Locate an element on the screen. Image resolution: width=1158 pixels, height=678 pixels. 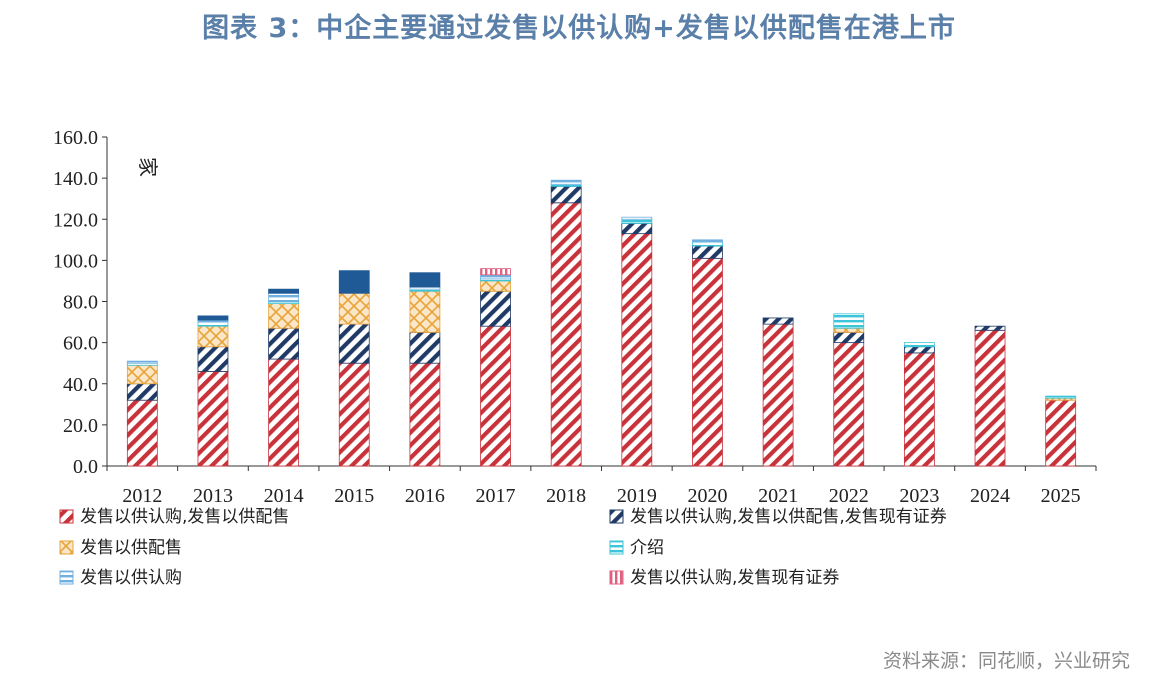
x-tick-label: 2013 is located at coordinates (213, 496).